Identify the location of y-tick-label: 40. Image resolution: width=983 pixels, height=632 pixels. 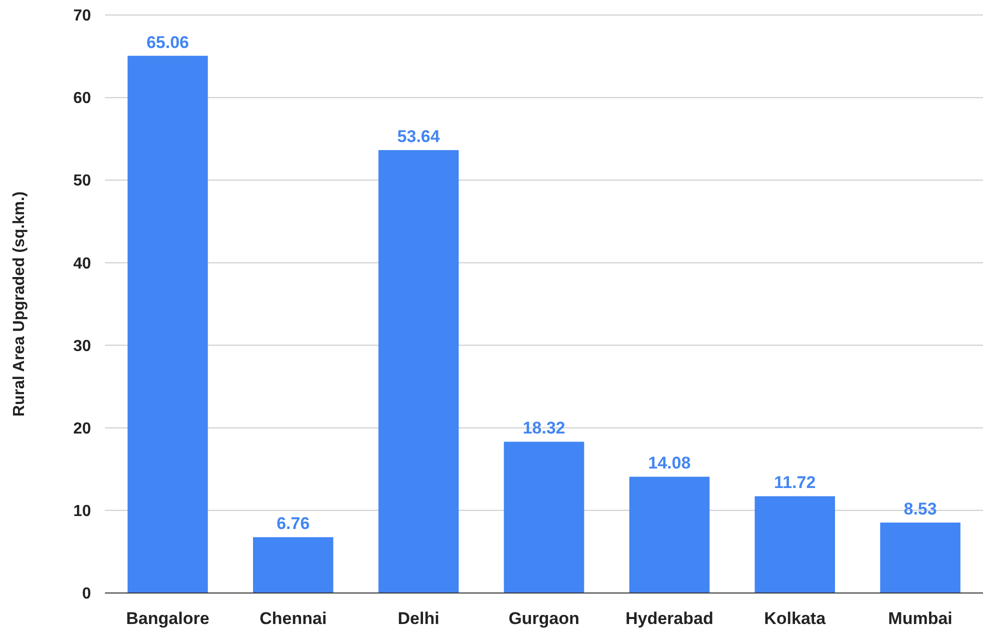
(82, 263).